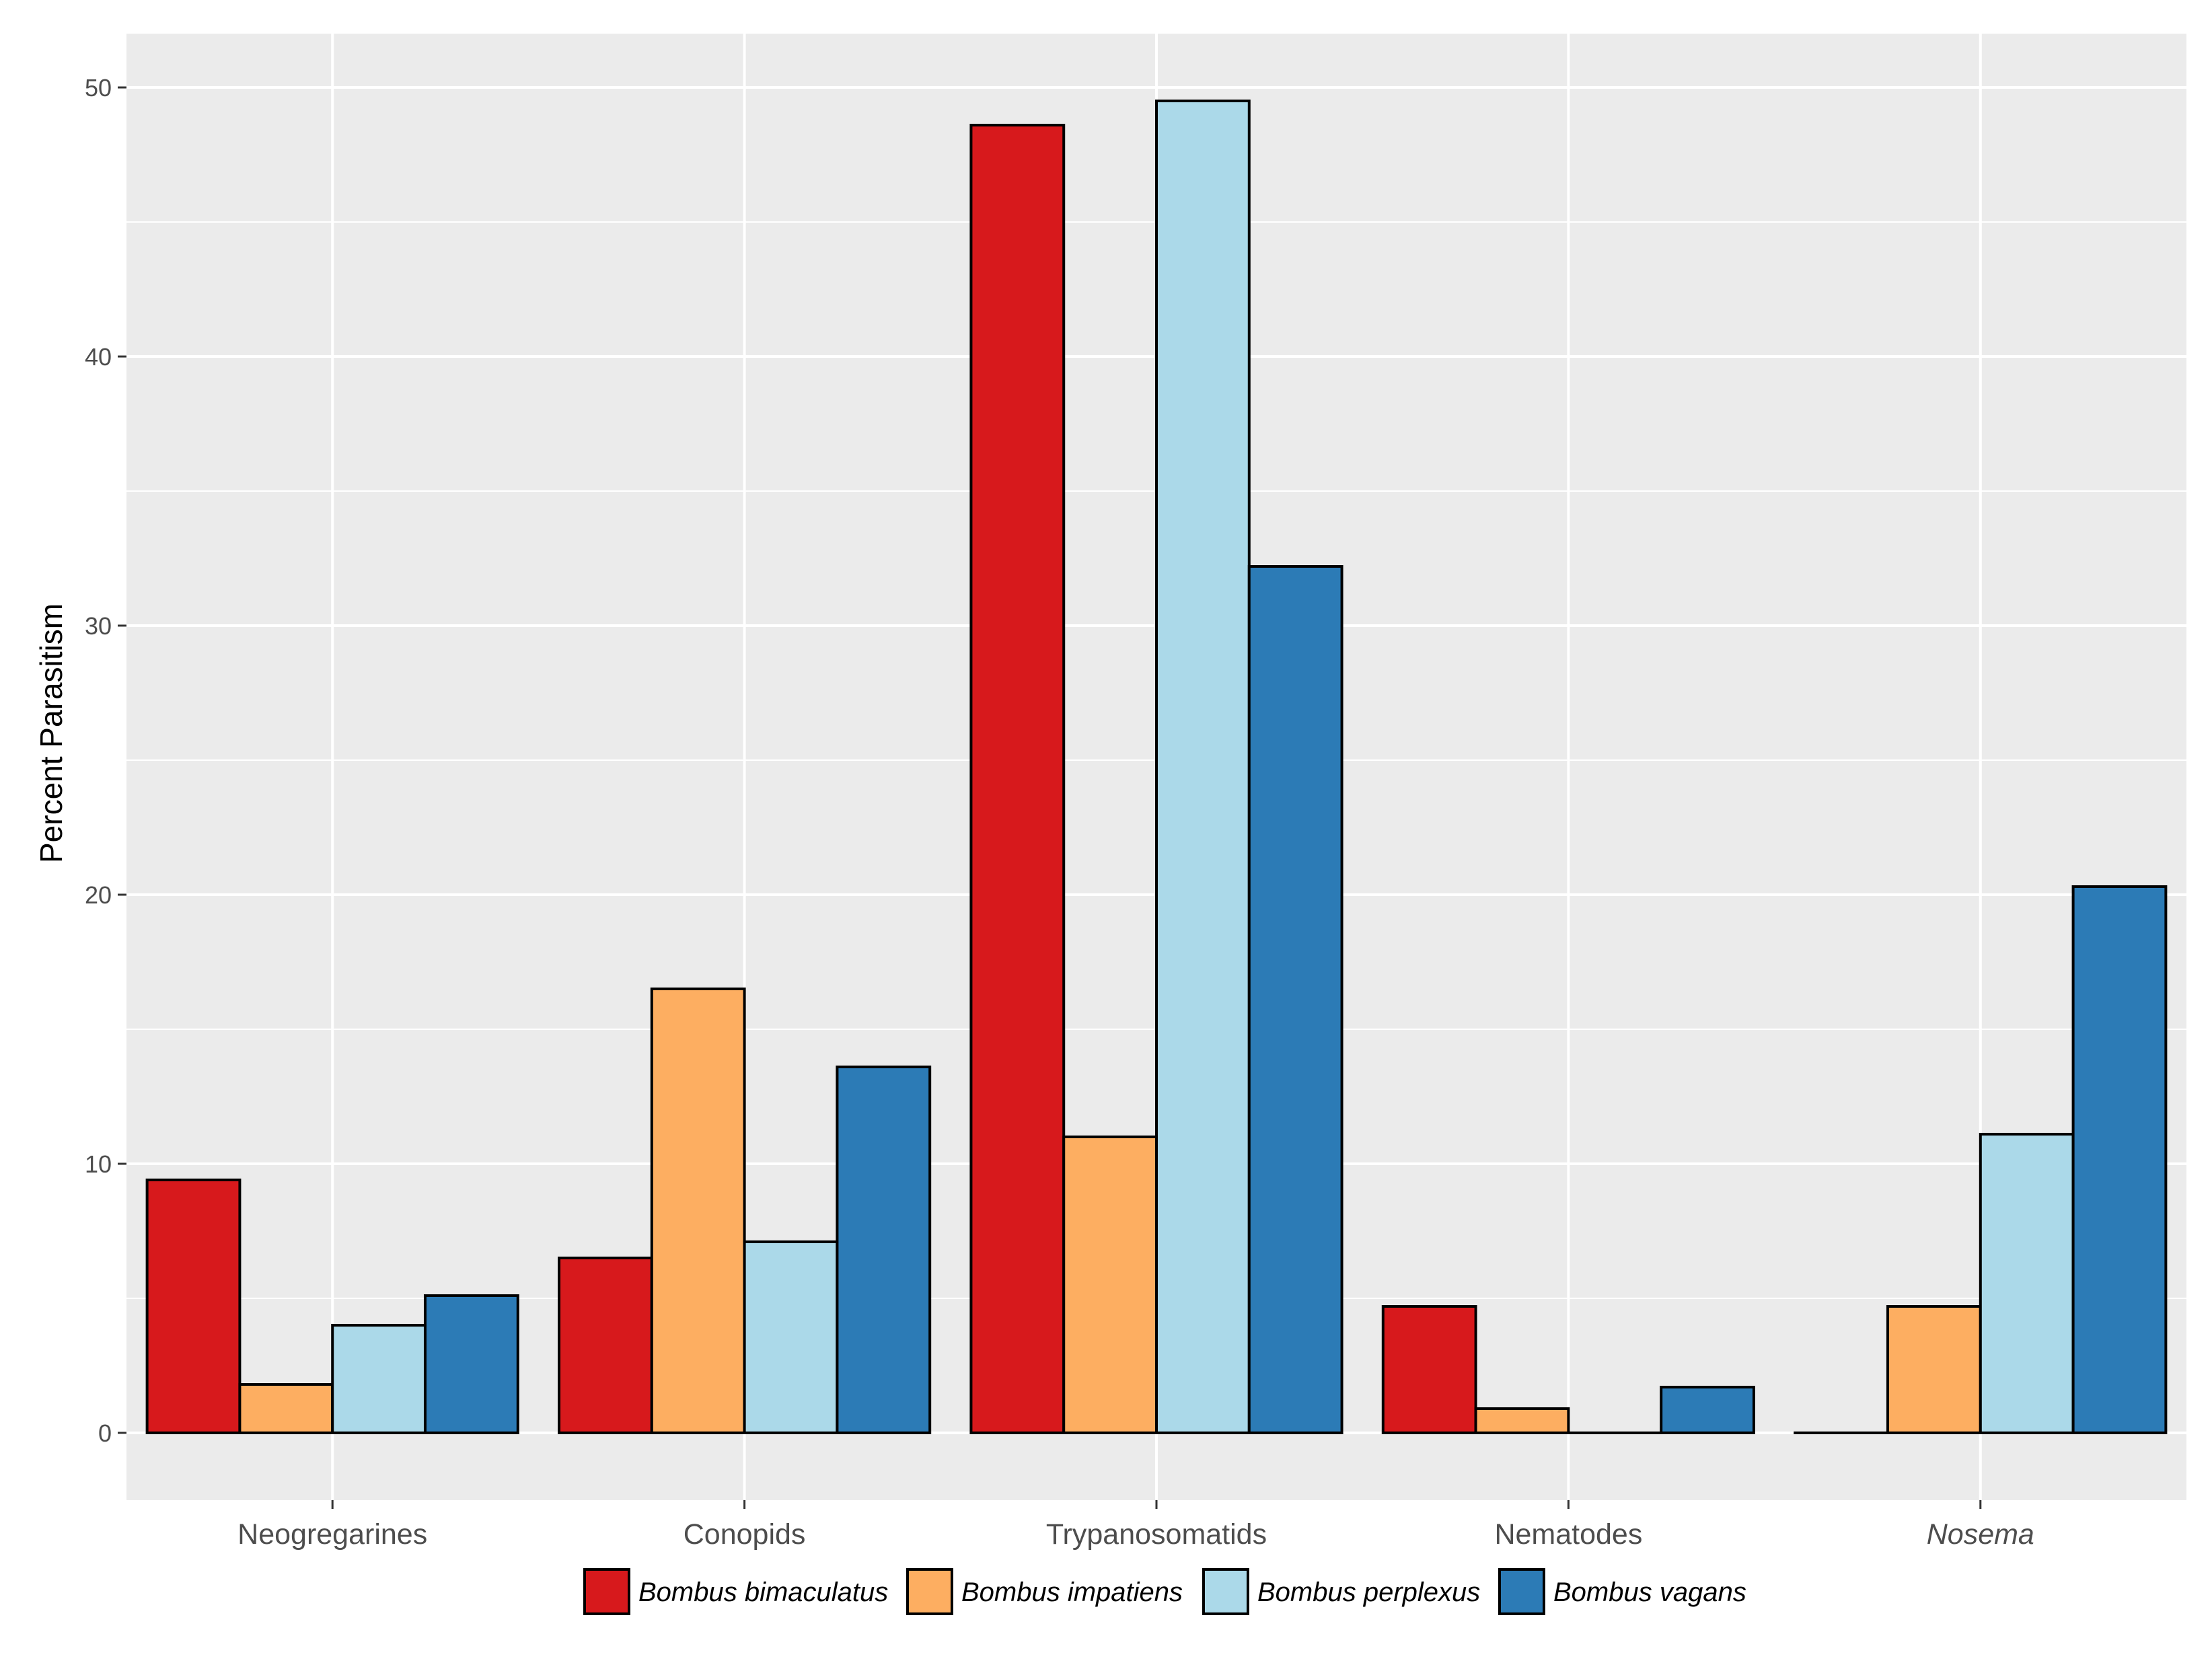 This screenshot has height=1671, width=2212. I want to click on bar-nematodes-bombus-vagans, so click(1707, 1410).